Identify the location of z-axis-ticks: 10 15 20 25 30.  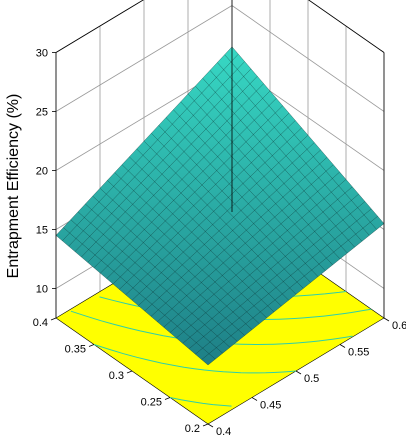
(46, 172).